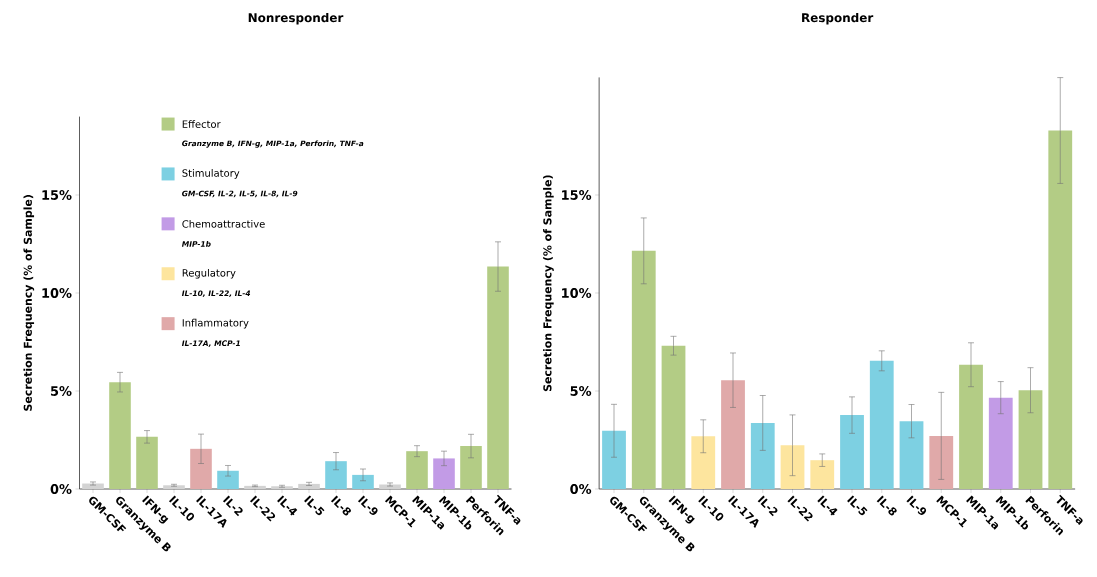  What do you see at coordinates (296, 18) in the screenshot?
I see `chart-title: Nonresponder` at bounding box center [296, 18].